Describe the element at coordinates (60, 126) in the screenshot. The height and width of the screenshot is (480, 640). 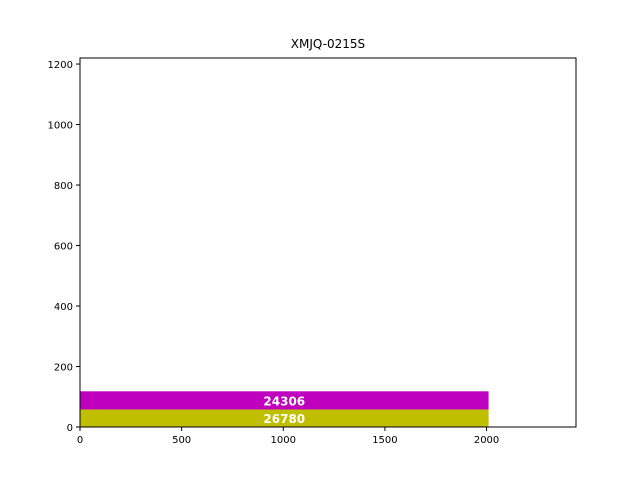
I see `y-tick-label-5: 1000` at that location.